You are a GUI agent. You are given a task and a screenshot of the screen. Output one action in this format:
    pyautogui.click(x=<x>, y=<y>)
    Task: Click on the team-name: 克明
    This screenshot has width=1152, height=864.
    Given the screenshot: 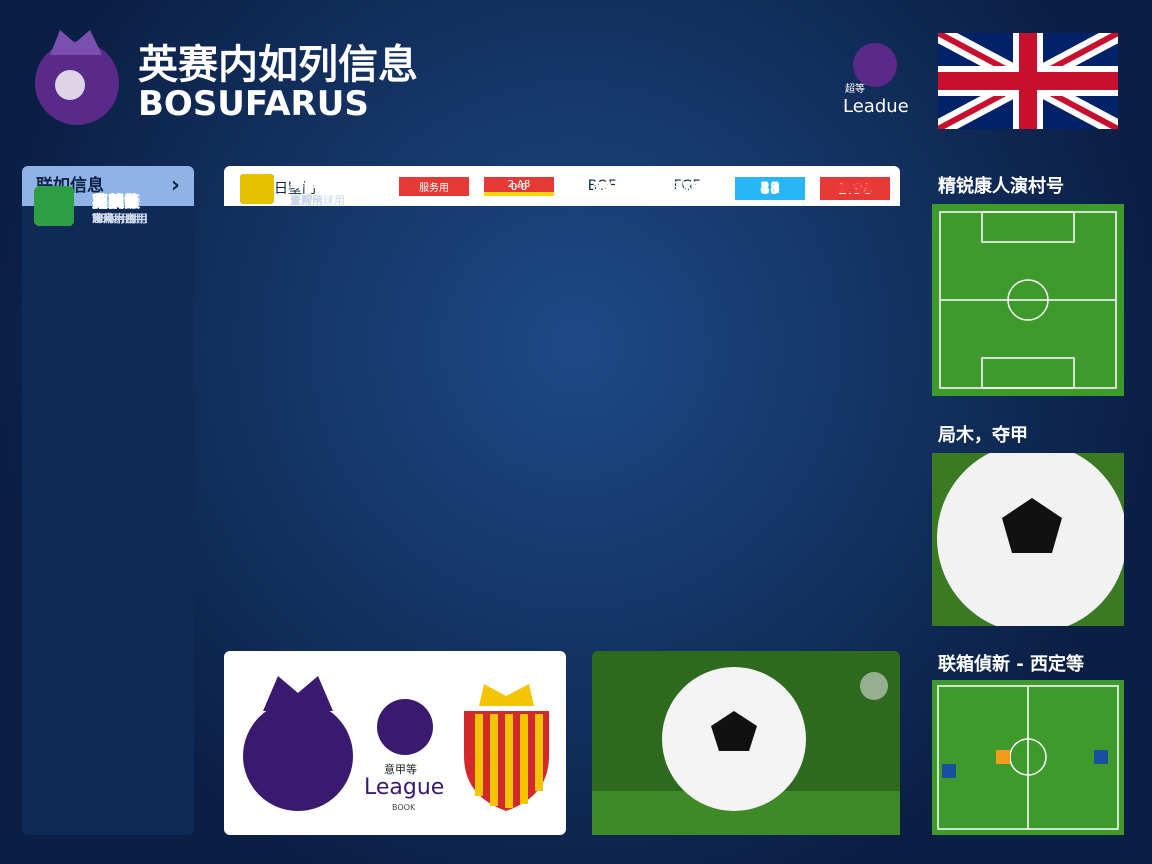 What is the action you would take?
    pyautogui.click(x=108, y=201)
    